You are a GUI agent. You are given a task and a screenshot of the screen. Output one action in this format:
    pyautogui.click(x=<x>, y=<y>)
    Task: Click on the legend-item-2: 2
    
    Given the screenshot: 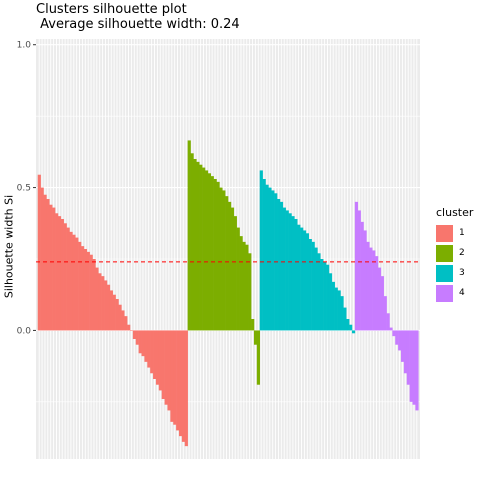 What is the action you would take?
    pyautogui.click(x=454, y=253)
    